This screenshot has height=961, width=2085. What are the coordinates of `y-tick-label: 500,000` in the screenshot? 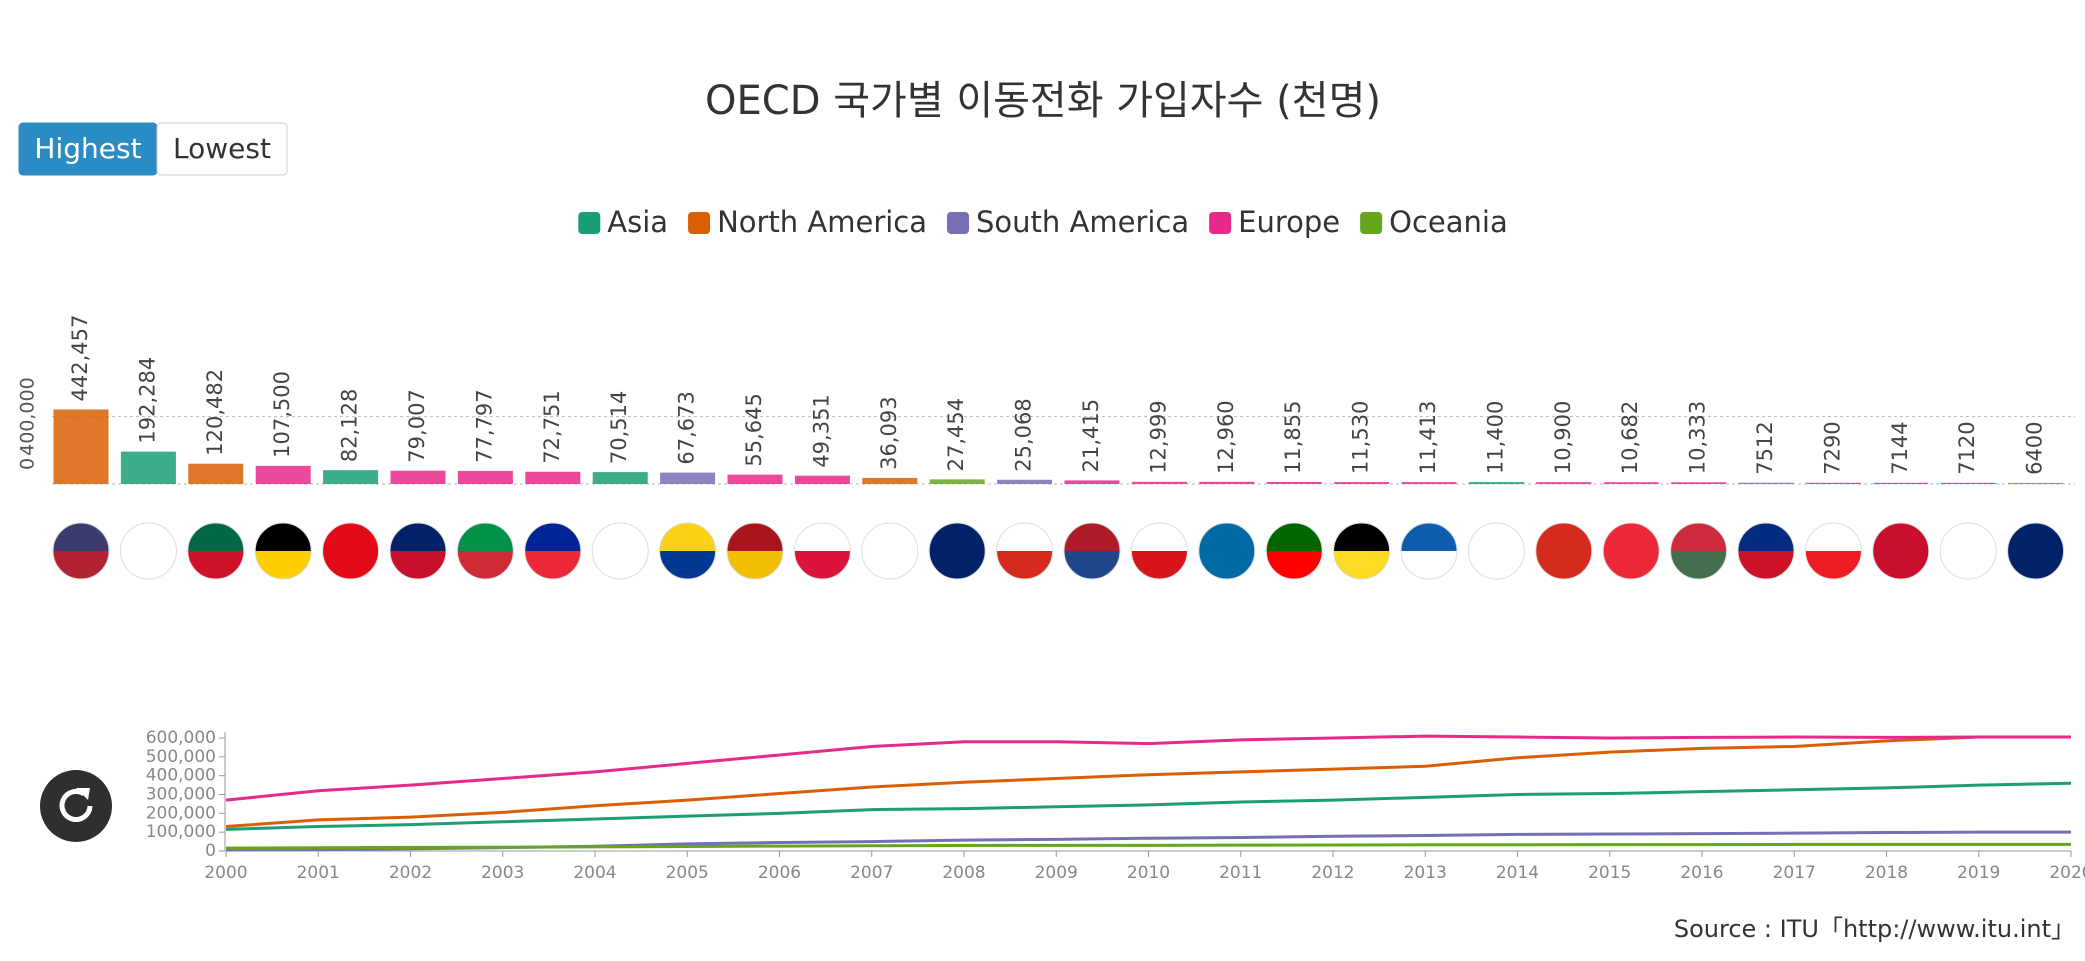 It's located at (181, 757).